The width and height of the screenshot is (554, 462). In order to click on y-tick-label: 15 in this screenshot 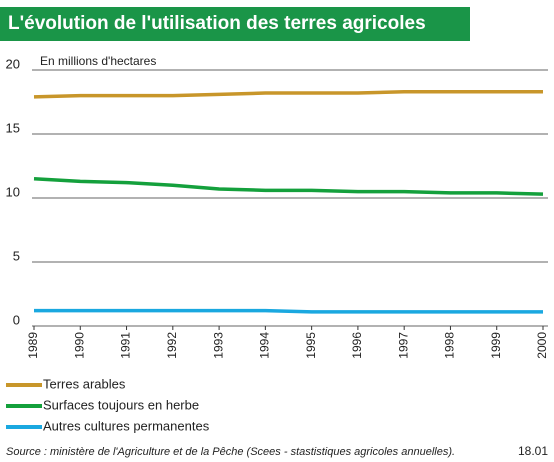, I will do `click(13, 127)`.